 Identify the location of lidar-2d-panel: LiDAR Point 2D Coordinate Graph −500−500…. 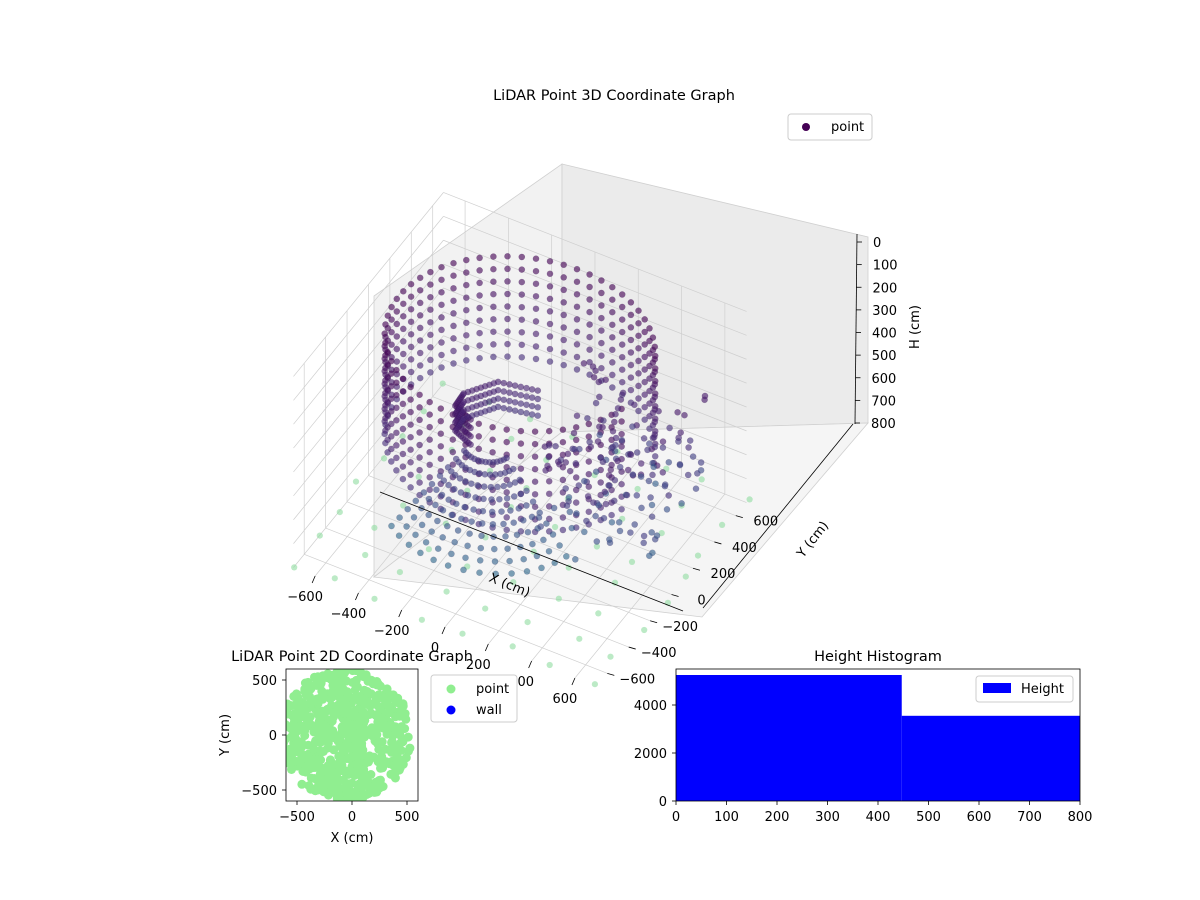
(368, 747).